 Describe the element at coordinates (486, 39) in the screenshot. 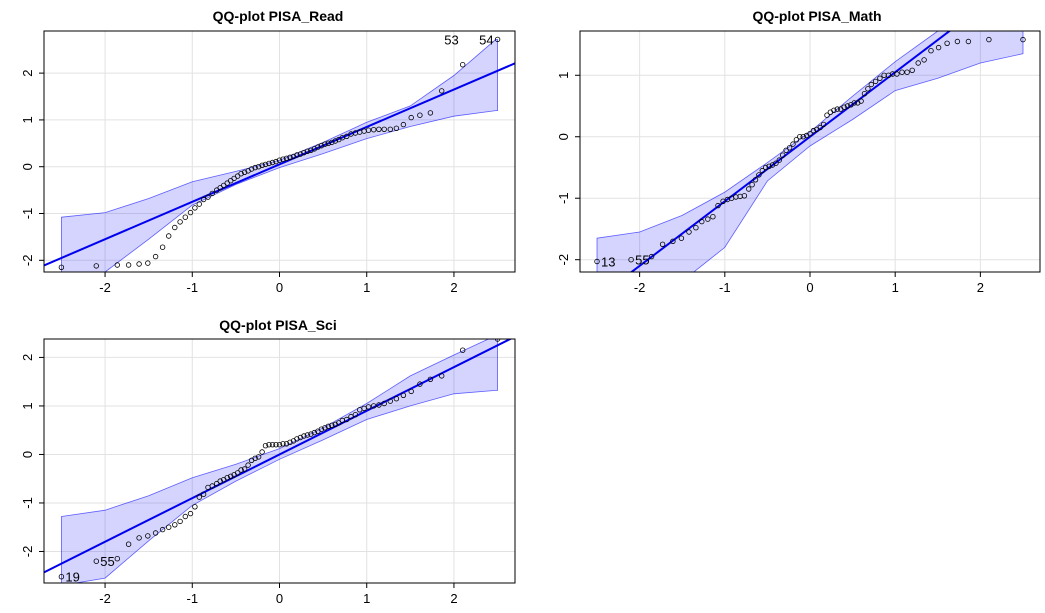

I see `point-label: 54` at that location.